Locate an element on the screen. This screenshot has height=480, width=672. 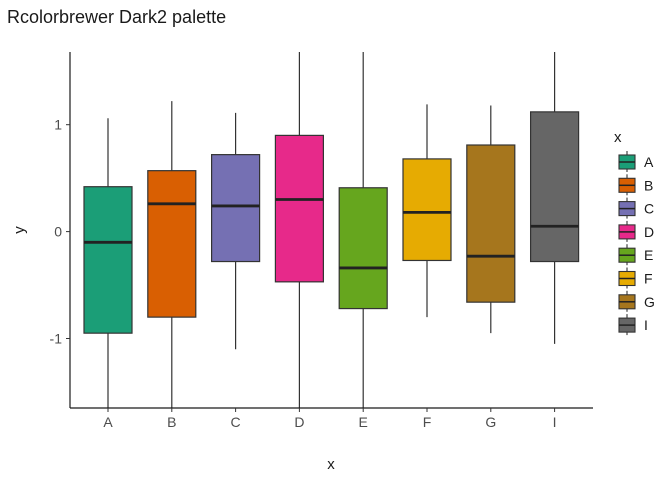
legend-item-d: D is located at coordinates (636, 231).